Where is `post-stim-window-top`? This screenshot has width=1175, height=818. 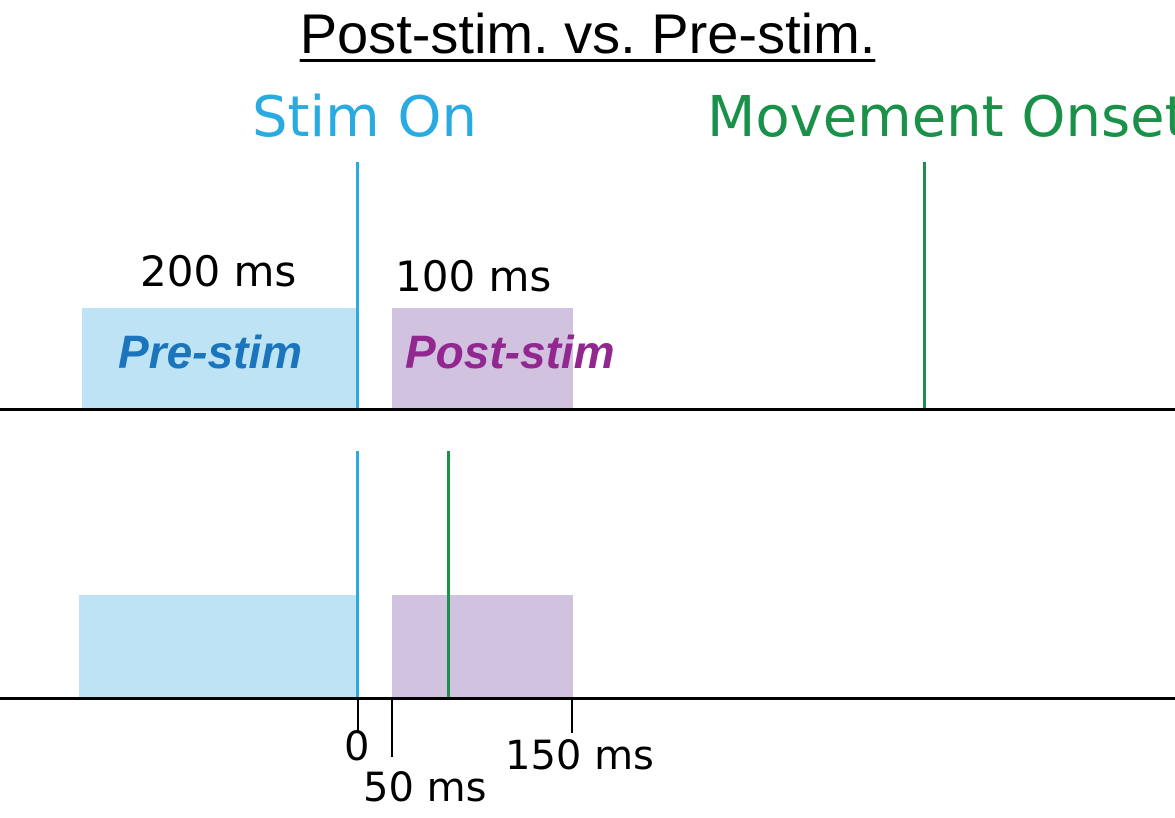
post-stim-window-top is located at coordinates (482, 359).